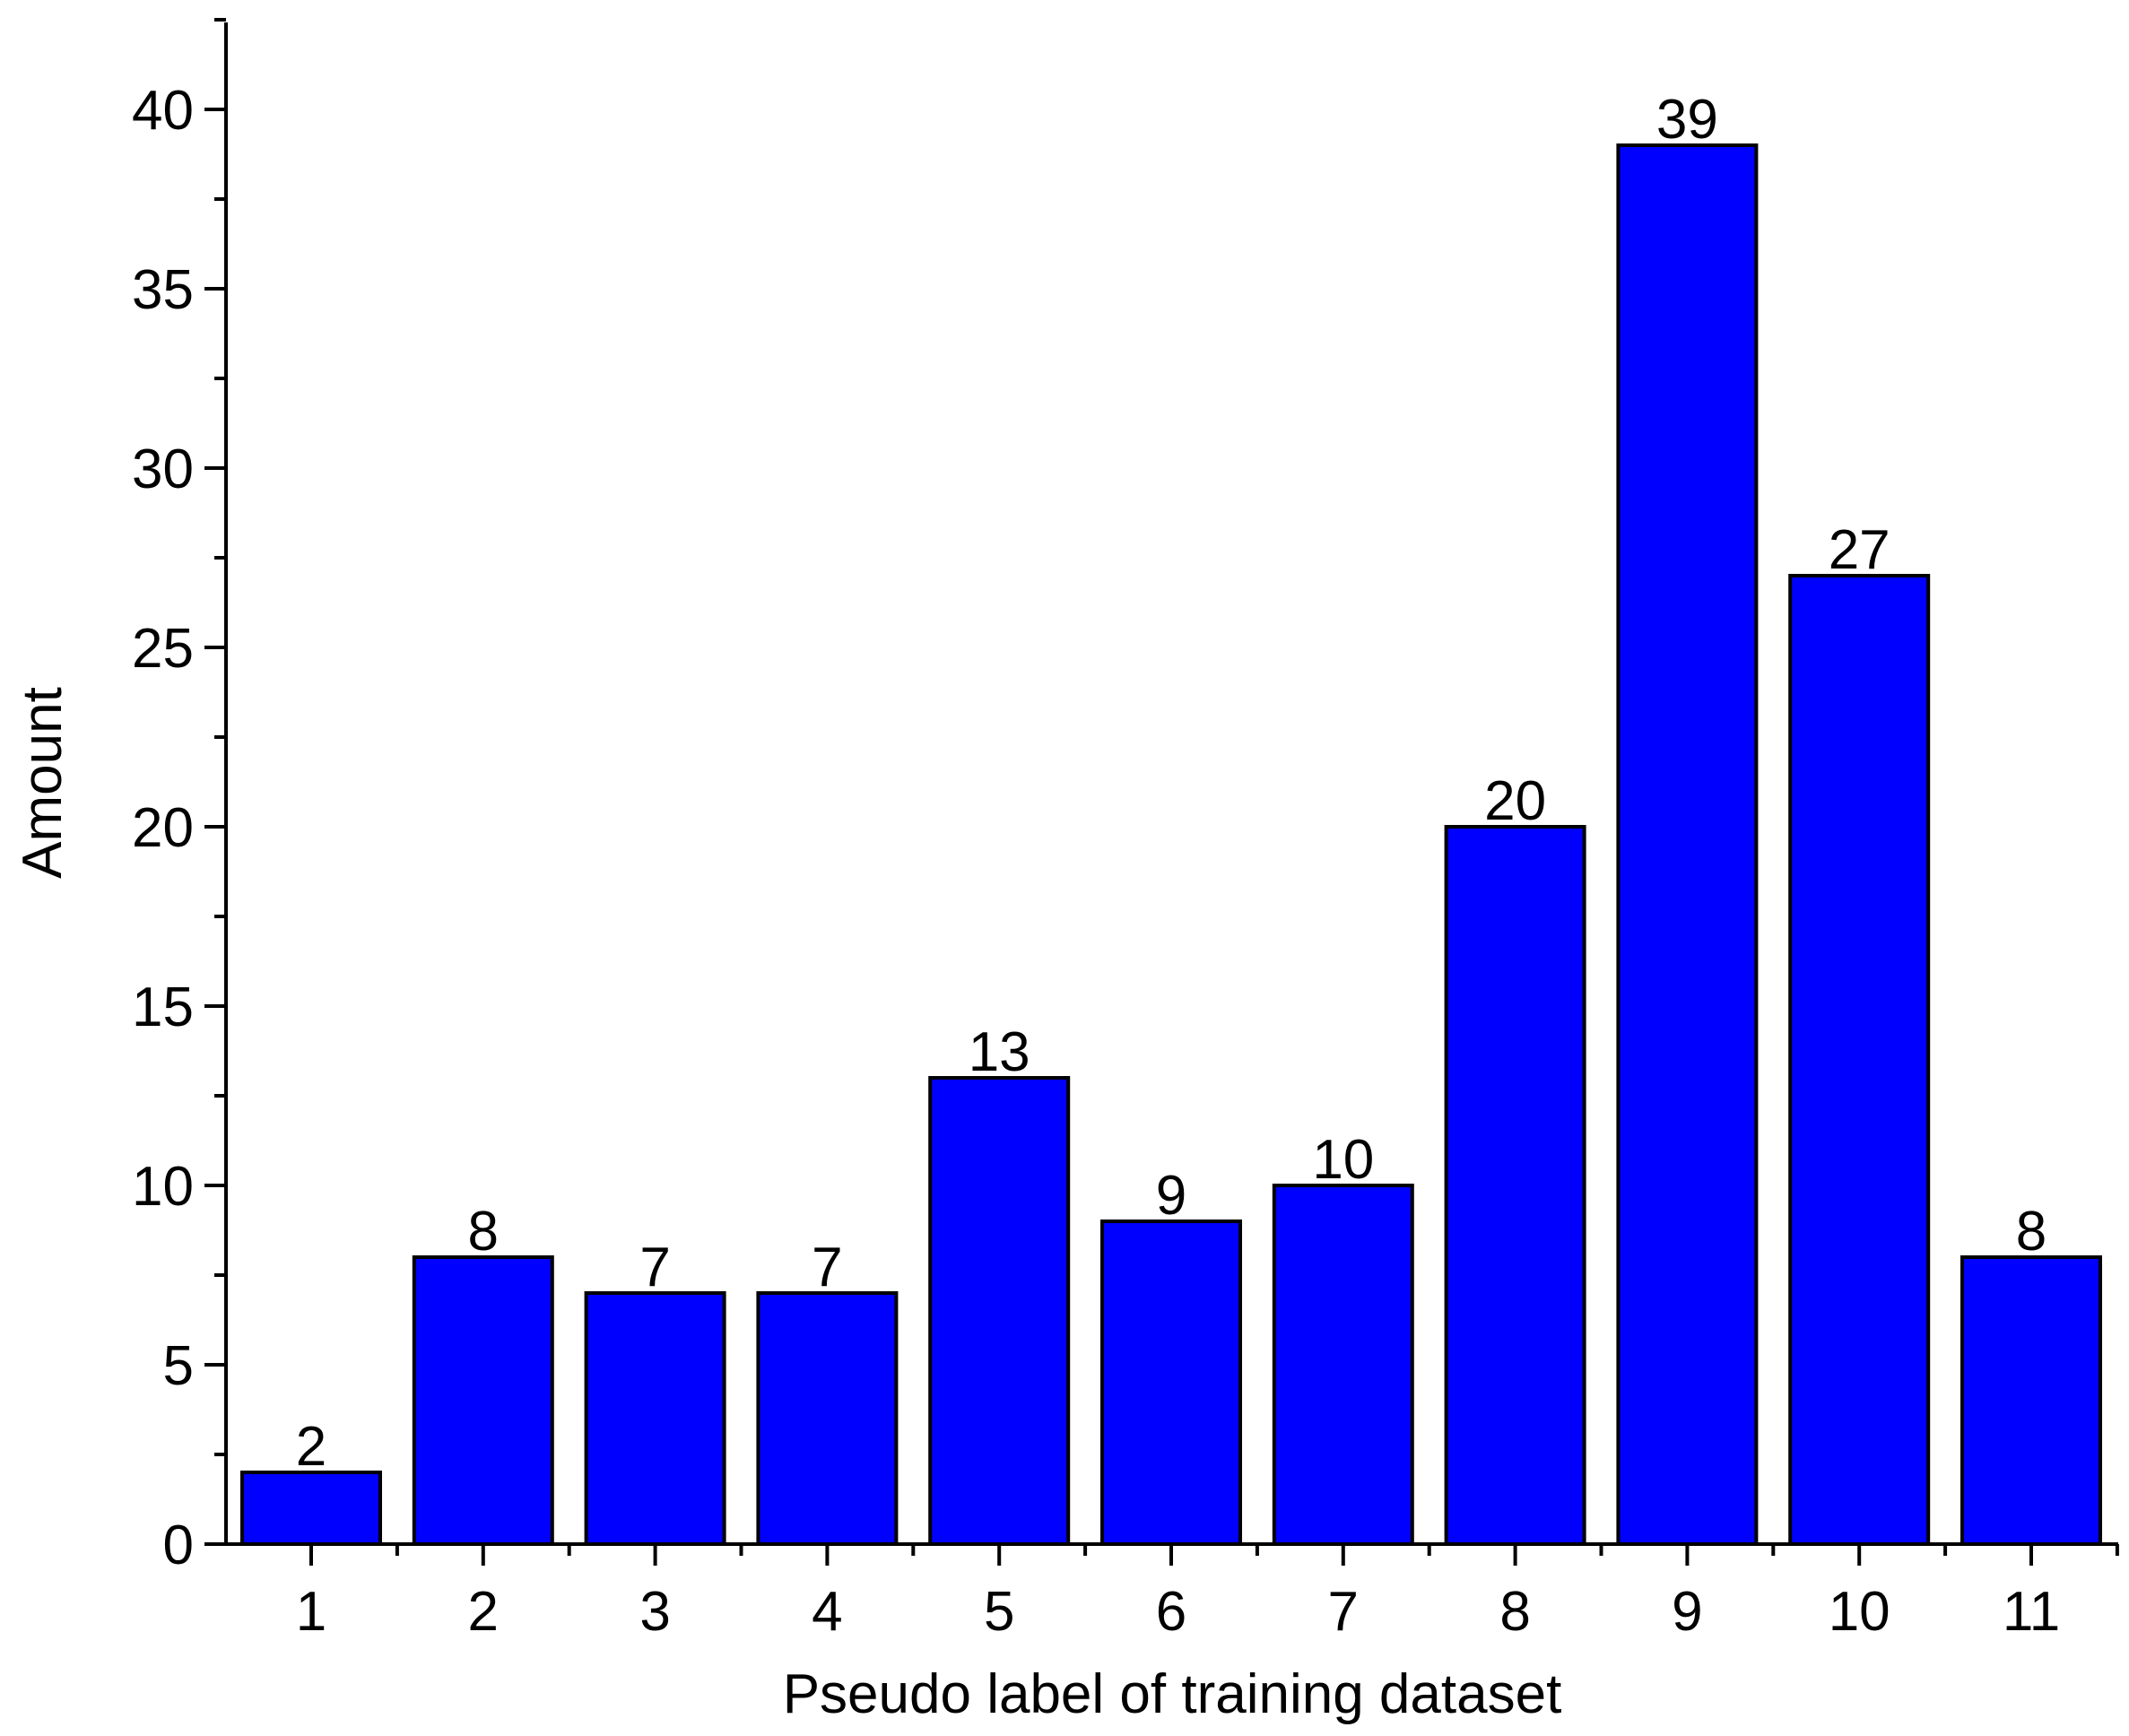  Describe the element at coordinates (163, 111) in the screenshot. I see `y-tick-label: 40` at that location.